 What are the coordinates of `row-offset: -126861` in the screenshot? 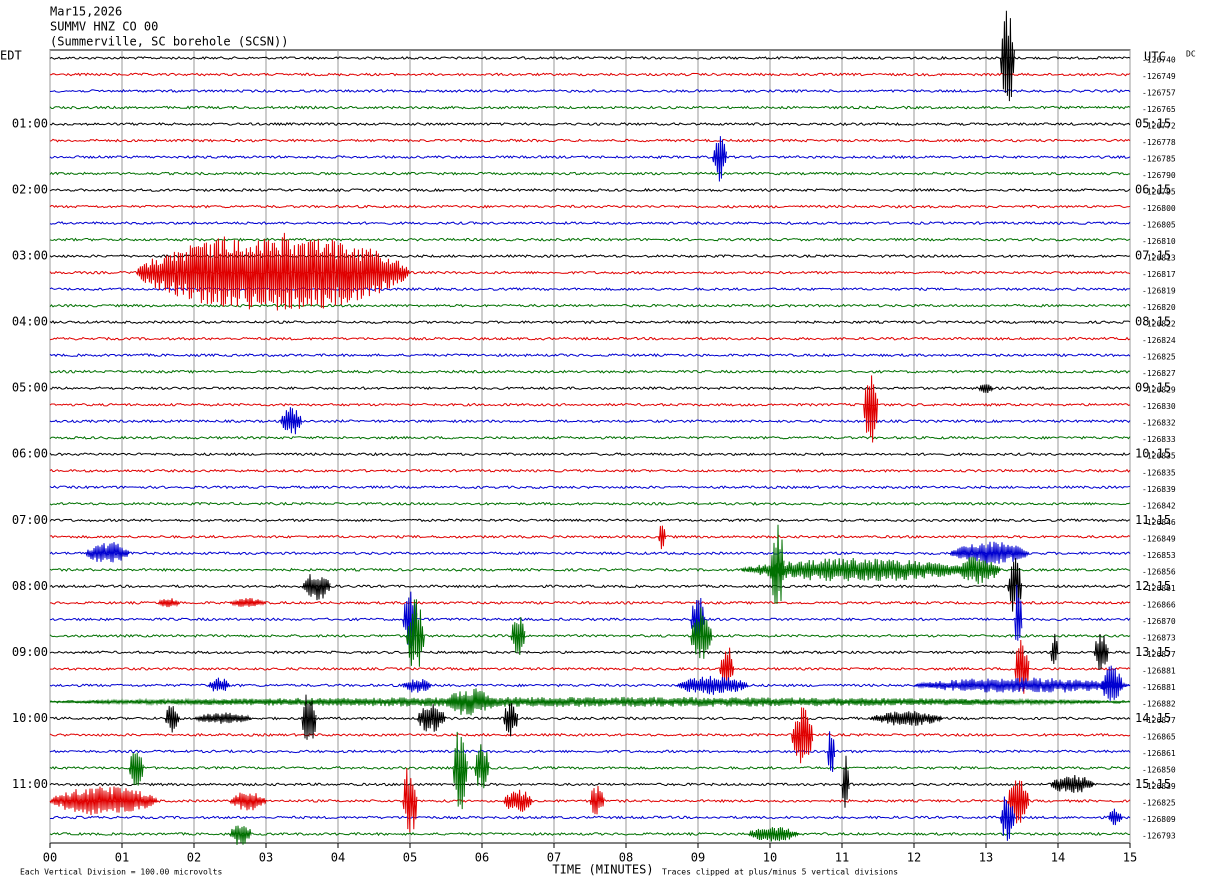 It's located at (1159, 588).